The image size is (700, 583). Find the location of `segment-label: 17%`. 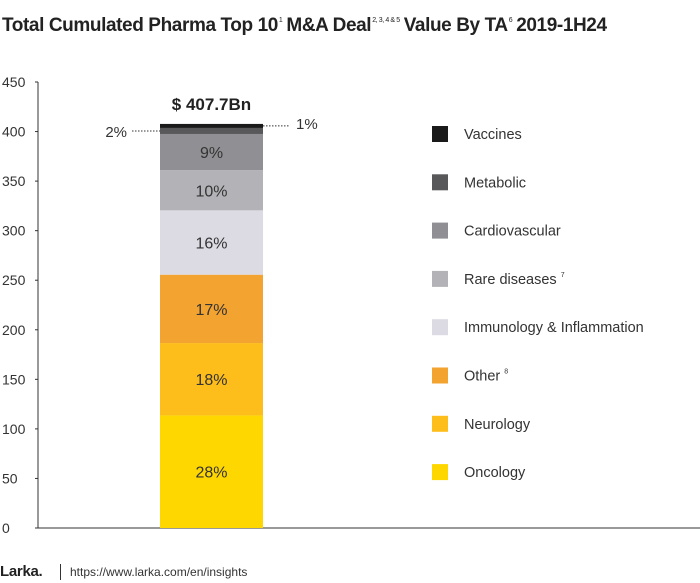

segment-label: 17% is located at coordinates (211, 310).